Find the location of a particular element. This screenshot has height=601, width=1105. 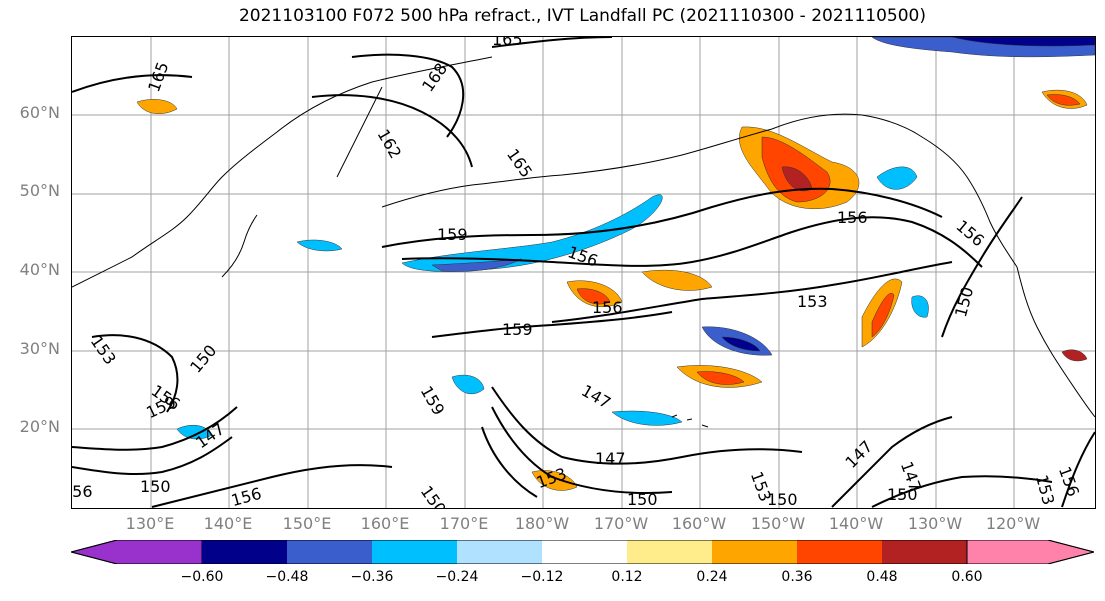

lon-label-130e: 130°E is located at coordinates (150, 523).